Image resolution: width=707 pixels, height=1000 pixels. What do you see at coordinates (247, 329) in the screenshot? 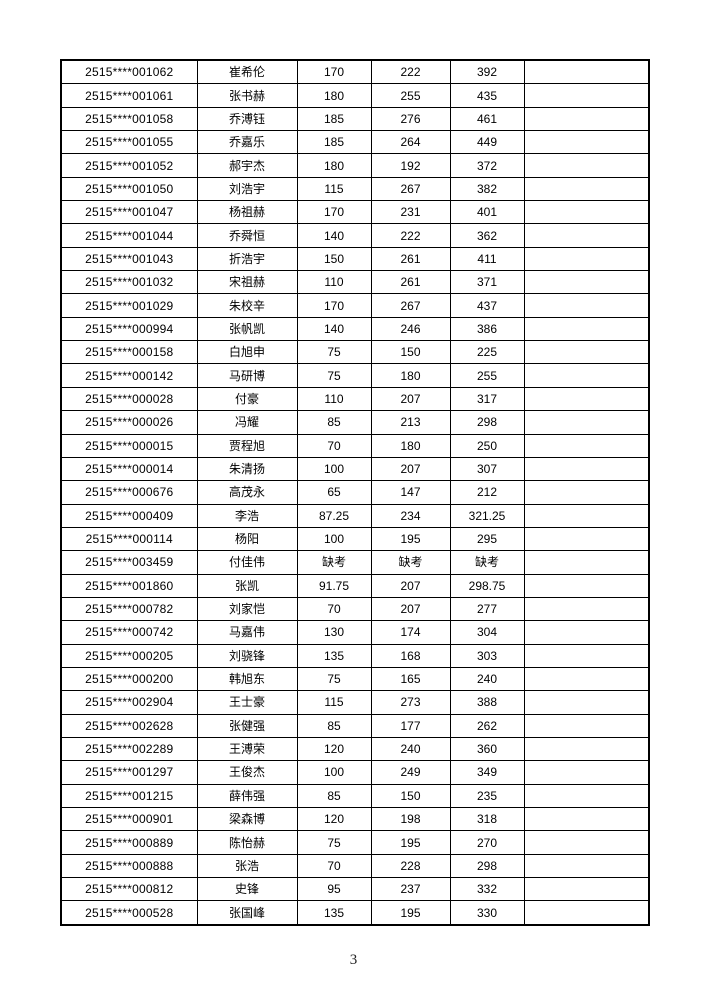
I see `name-cell: 张帆凯` at bounding box center [247, 329].